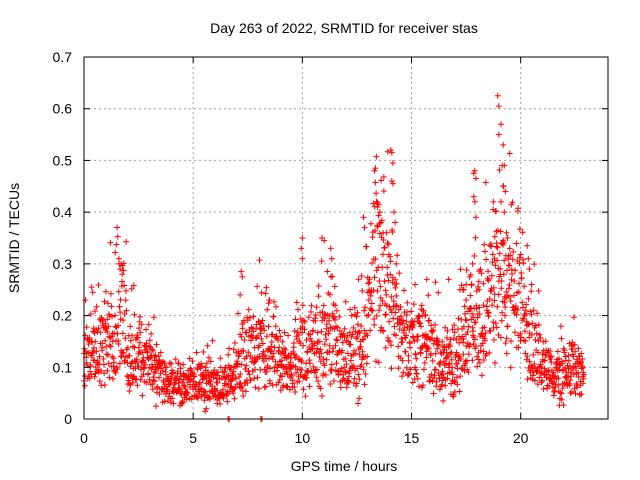  I want to click on x-tick-label: 0, so click(84, 438).